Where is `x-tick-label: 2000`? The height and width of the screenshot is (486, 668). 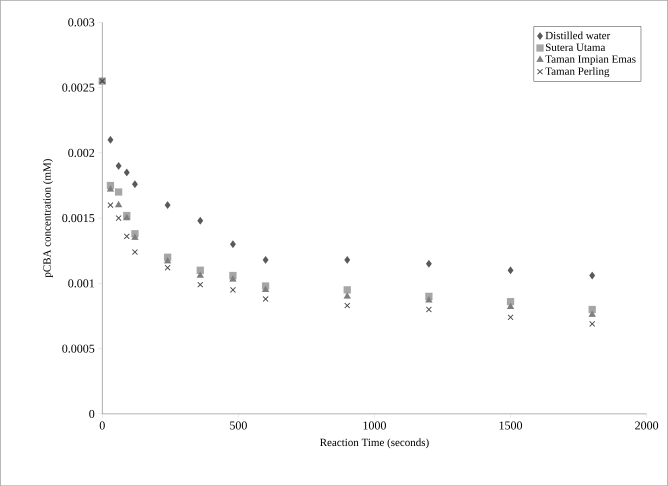
x-tick-label: 2000 is located at coordinates (646, 425).